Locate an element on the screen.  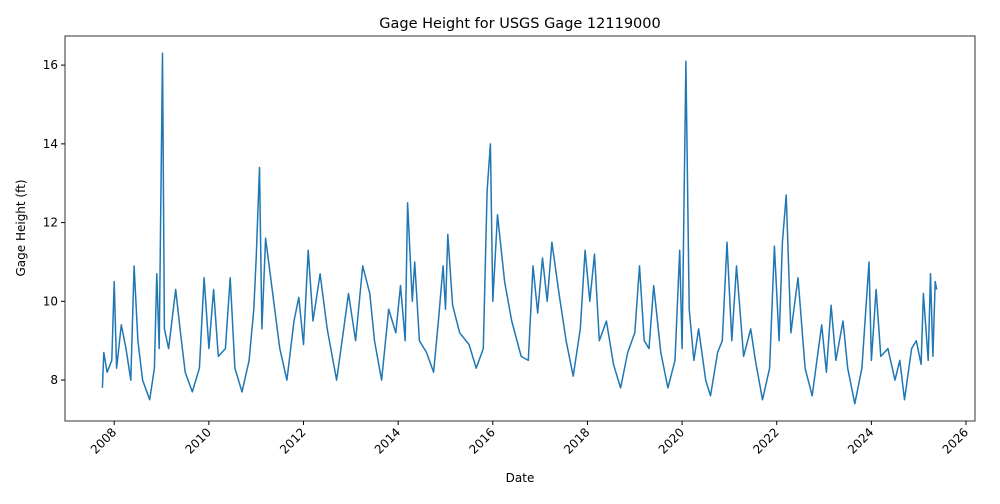
y-tick-label: 16 is located at coordinates (50, 65).